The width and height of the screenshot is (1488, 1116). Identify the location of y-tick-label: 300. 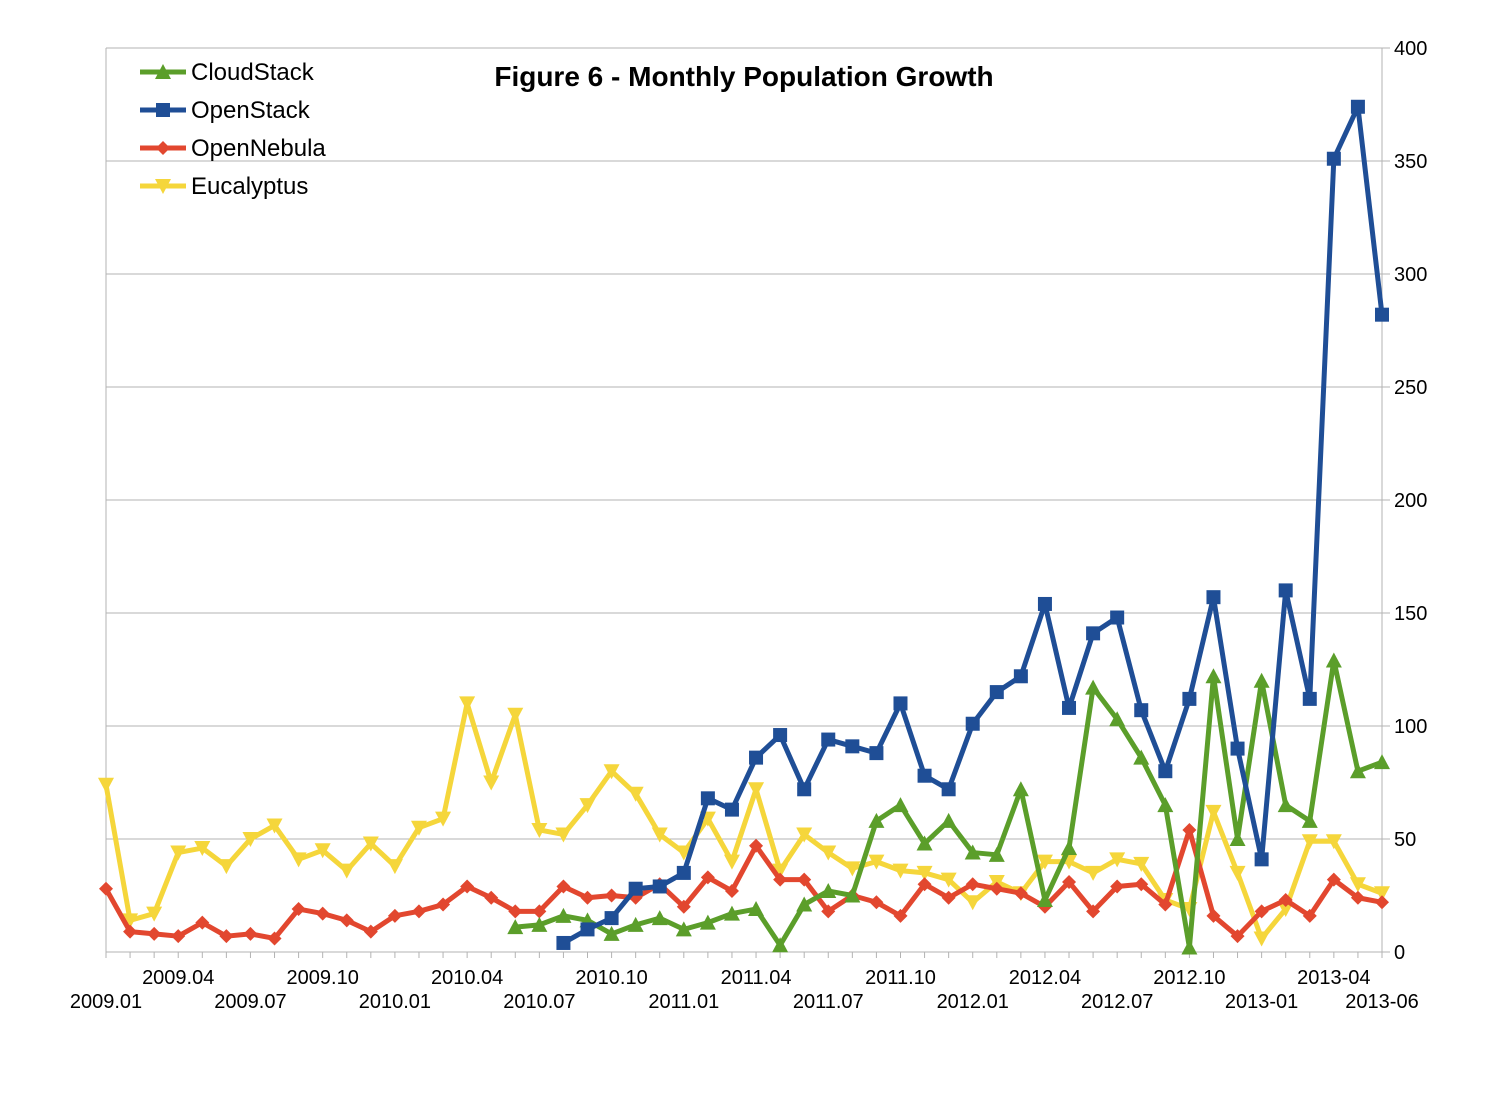
(1410, 275).